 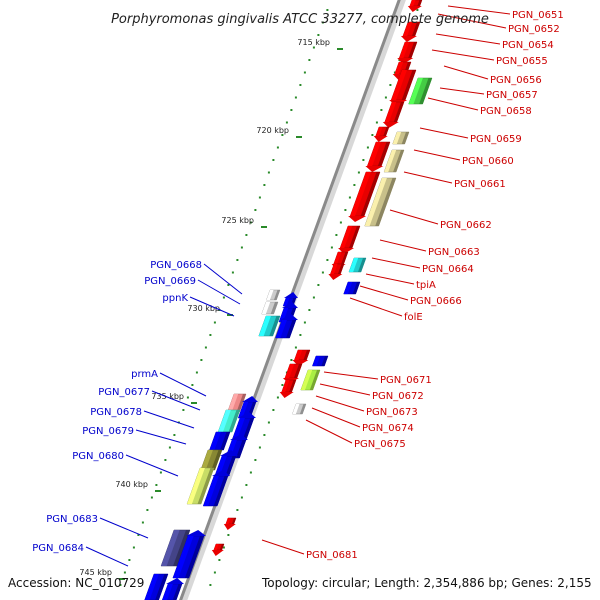 What do you see at coordinates (357, 265) in the screenshot?
I see `gene-tpia` at bounding box center [357, 265].